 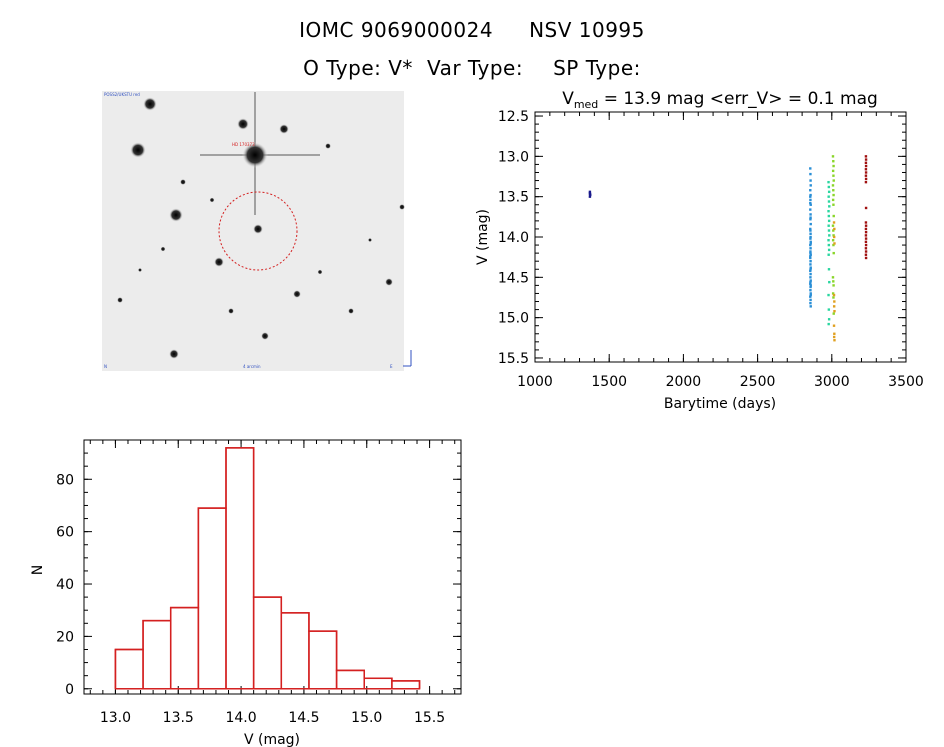 I want to click on y-tick-label: 0, so click(x=69, y=690).